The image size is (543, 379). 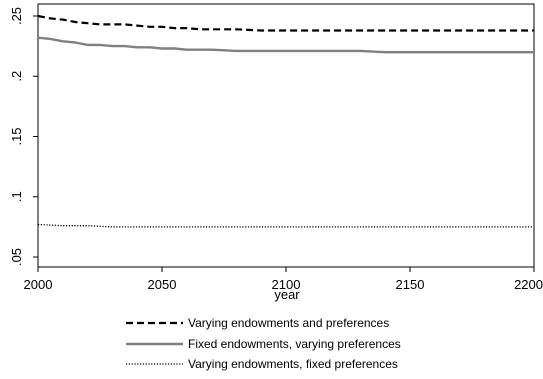 I want to click on x-tick-label: 2000, so click(x=38, y=284).